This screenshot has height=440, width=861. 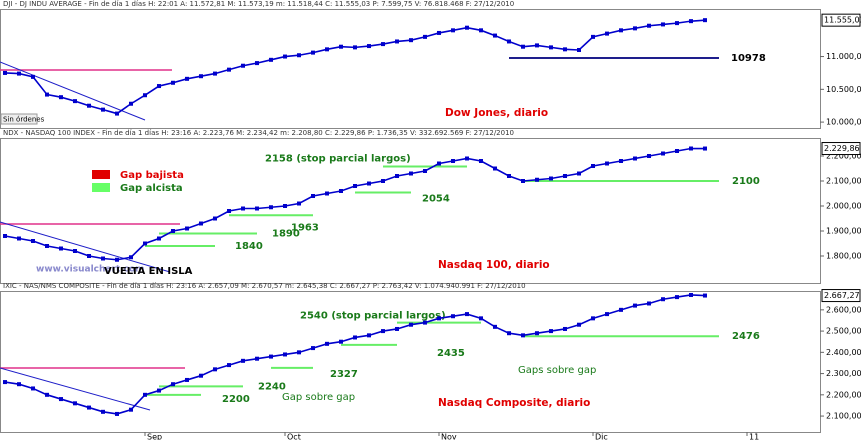 I want to click on legend-label: Gap alcista, so click(x=151, y=188).